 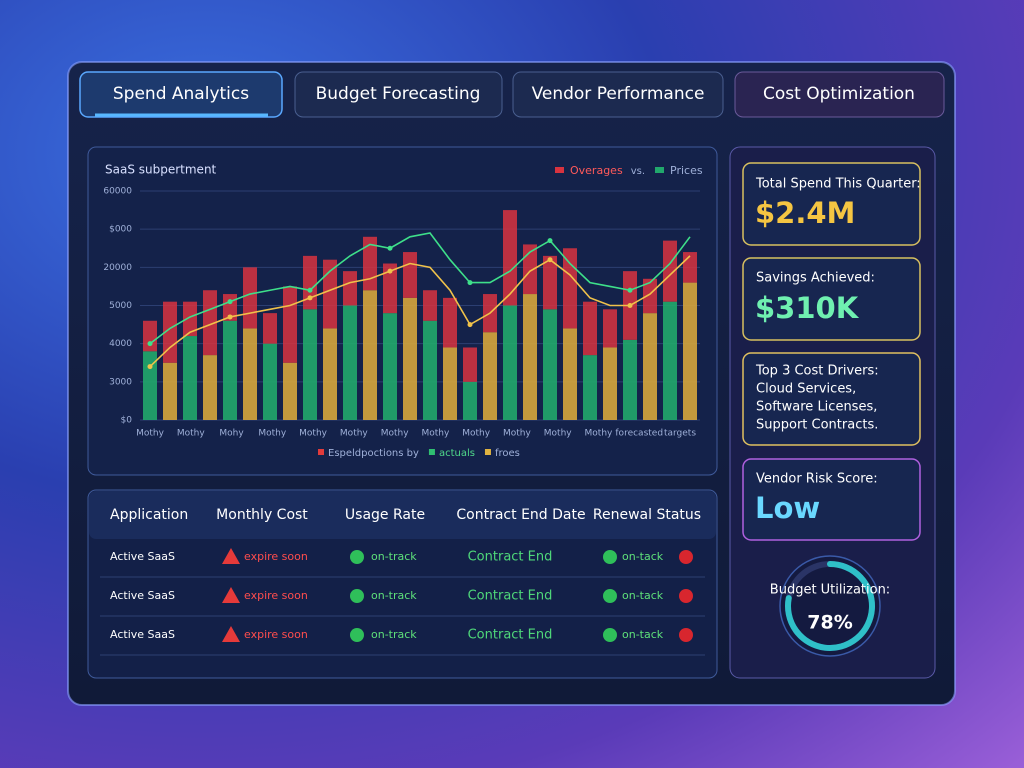 I want to click on tab-label: Vendor Performance, so click(x=618, y=94).